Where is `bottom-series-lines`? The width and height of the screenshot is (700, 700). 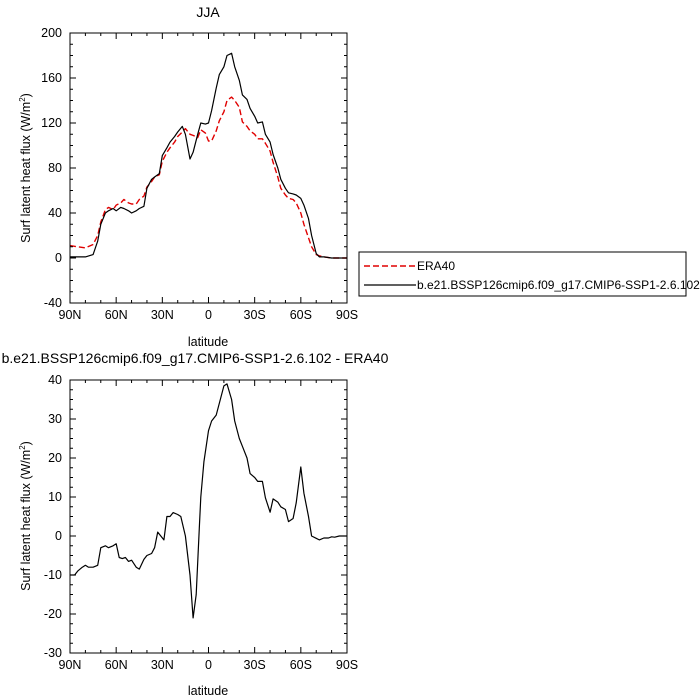
bottom-series-lines is located at coordinates (208, 501).